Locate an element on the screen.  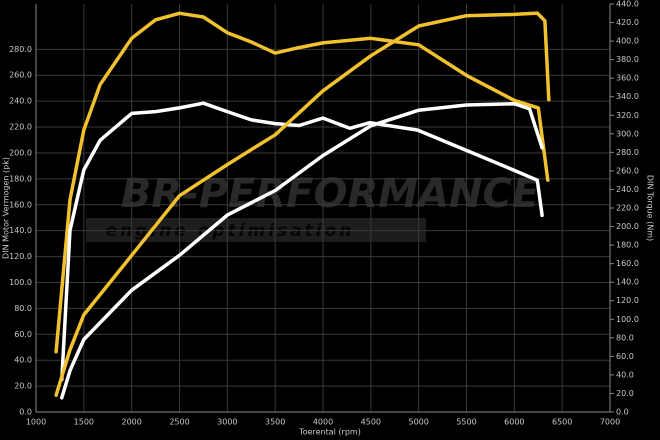
y-tick-label: 200.0 is located at coordinates (20, 152).